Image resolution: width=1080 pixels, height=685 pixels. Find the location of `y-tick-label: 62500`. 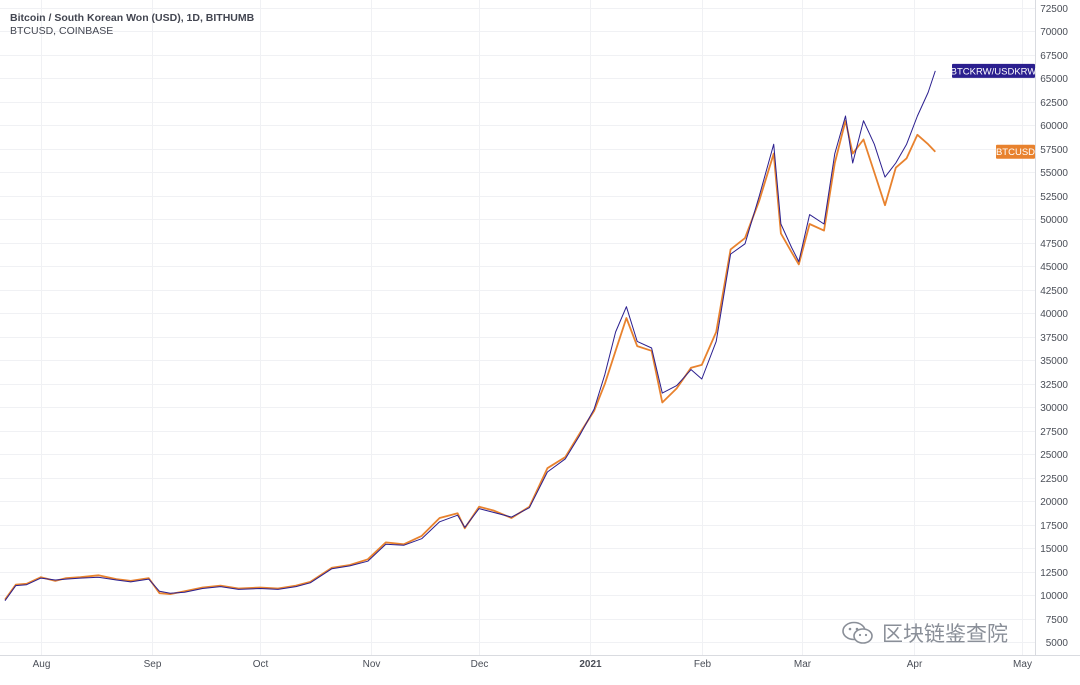

y-tick-label: 62500 is located at coordinates (1054, 103).